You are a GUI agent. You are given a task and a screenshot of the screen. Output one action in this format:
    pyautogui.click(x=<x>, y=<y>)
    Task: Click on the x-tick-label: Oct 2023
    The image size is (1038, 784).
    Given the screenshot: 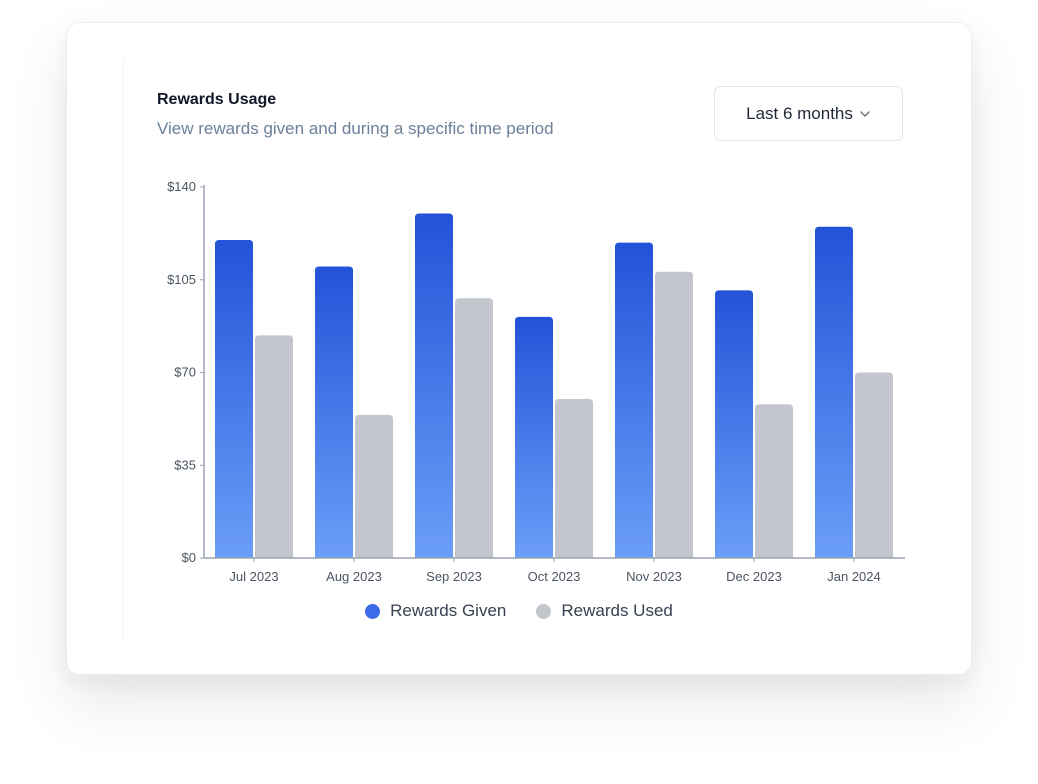 What is the action you would take?
    pyautogui.click(x=554, y=576)
    